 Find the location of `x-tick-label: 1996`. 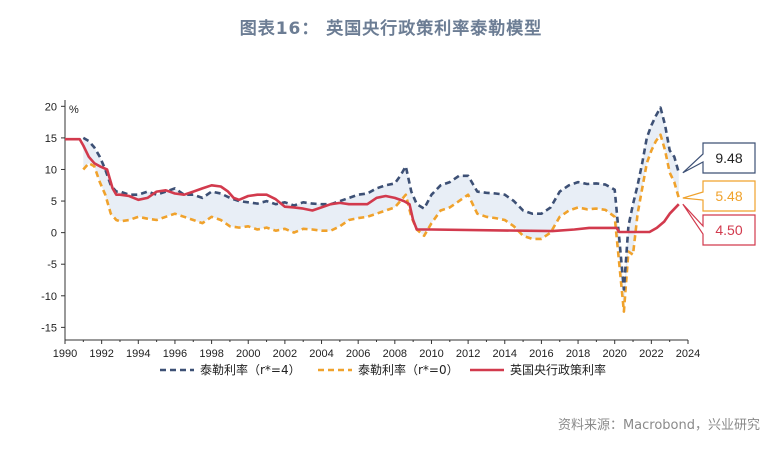

x-tick-label: 1996 is located at coordinates (175, 354).